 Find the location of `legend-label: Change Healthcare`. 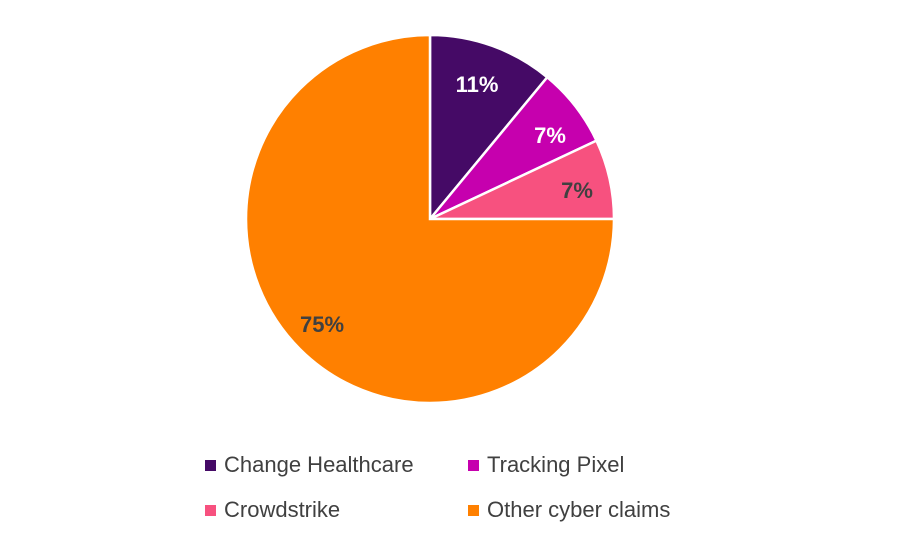

legend-label: Change Healthcare is located at coordinates (319, 464).